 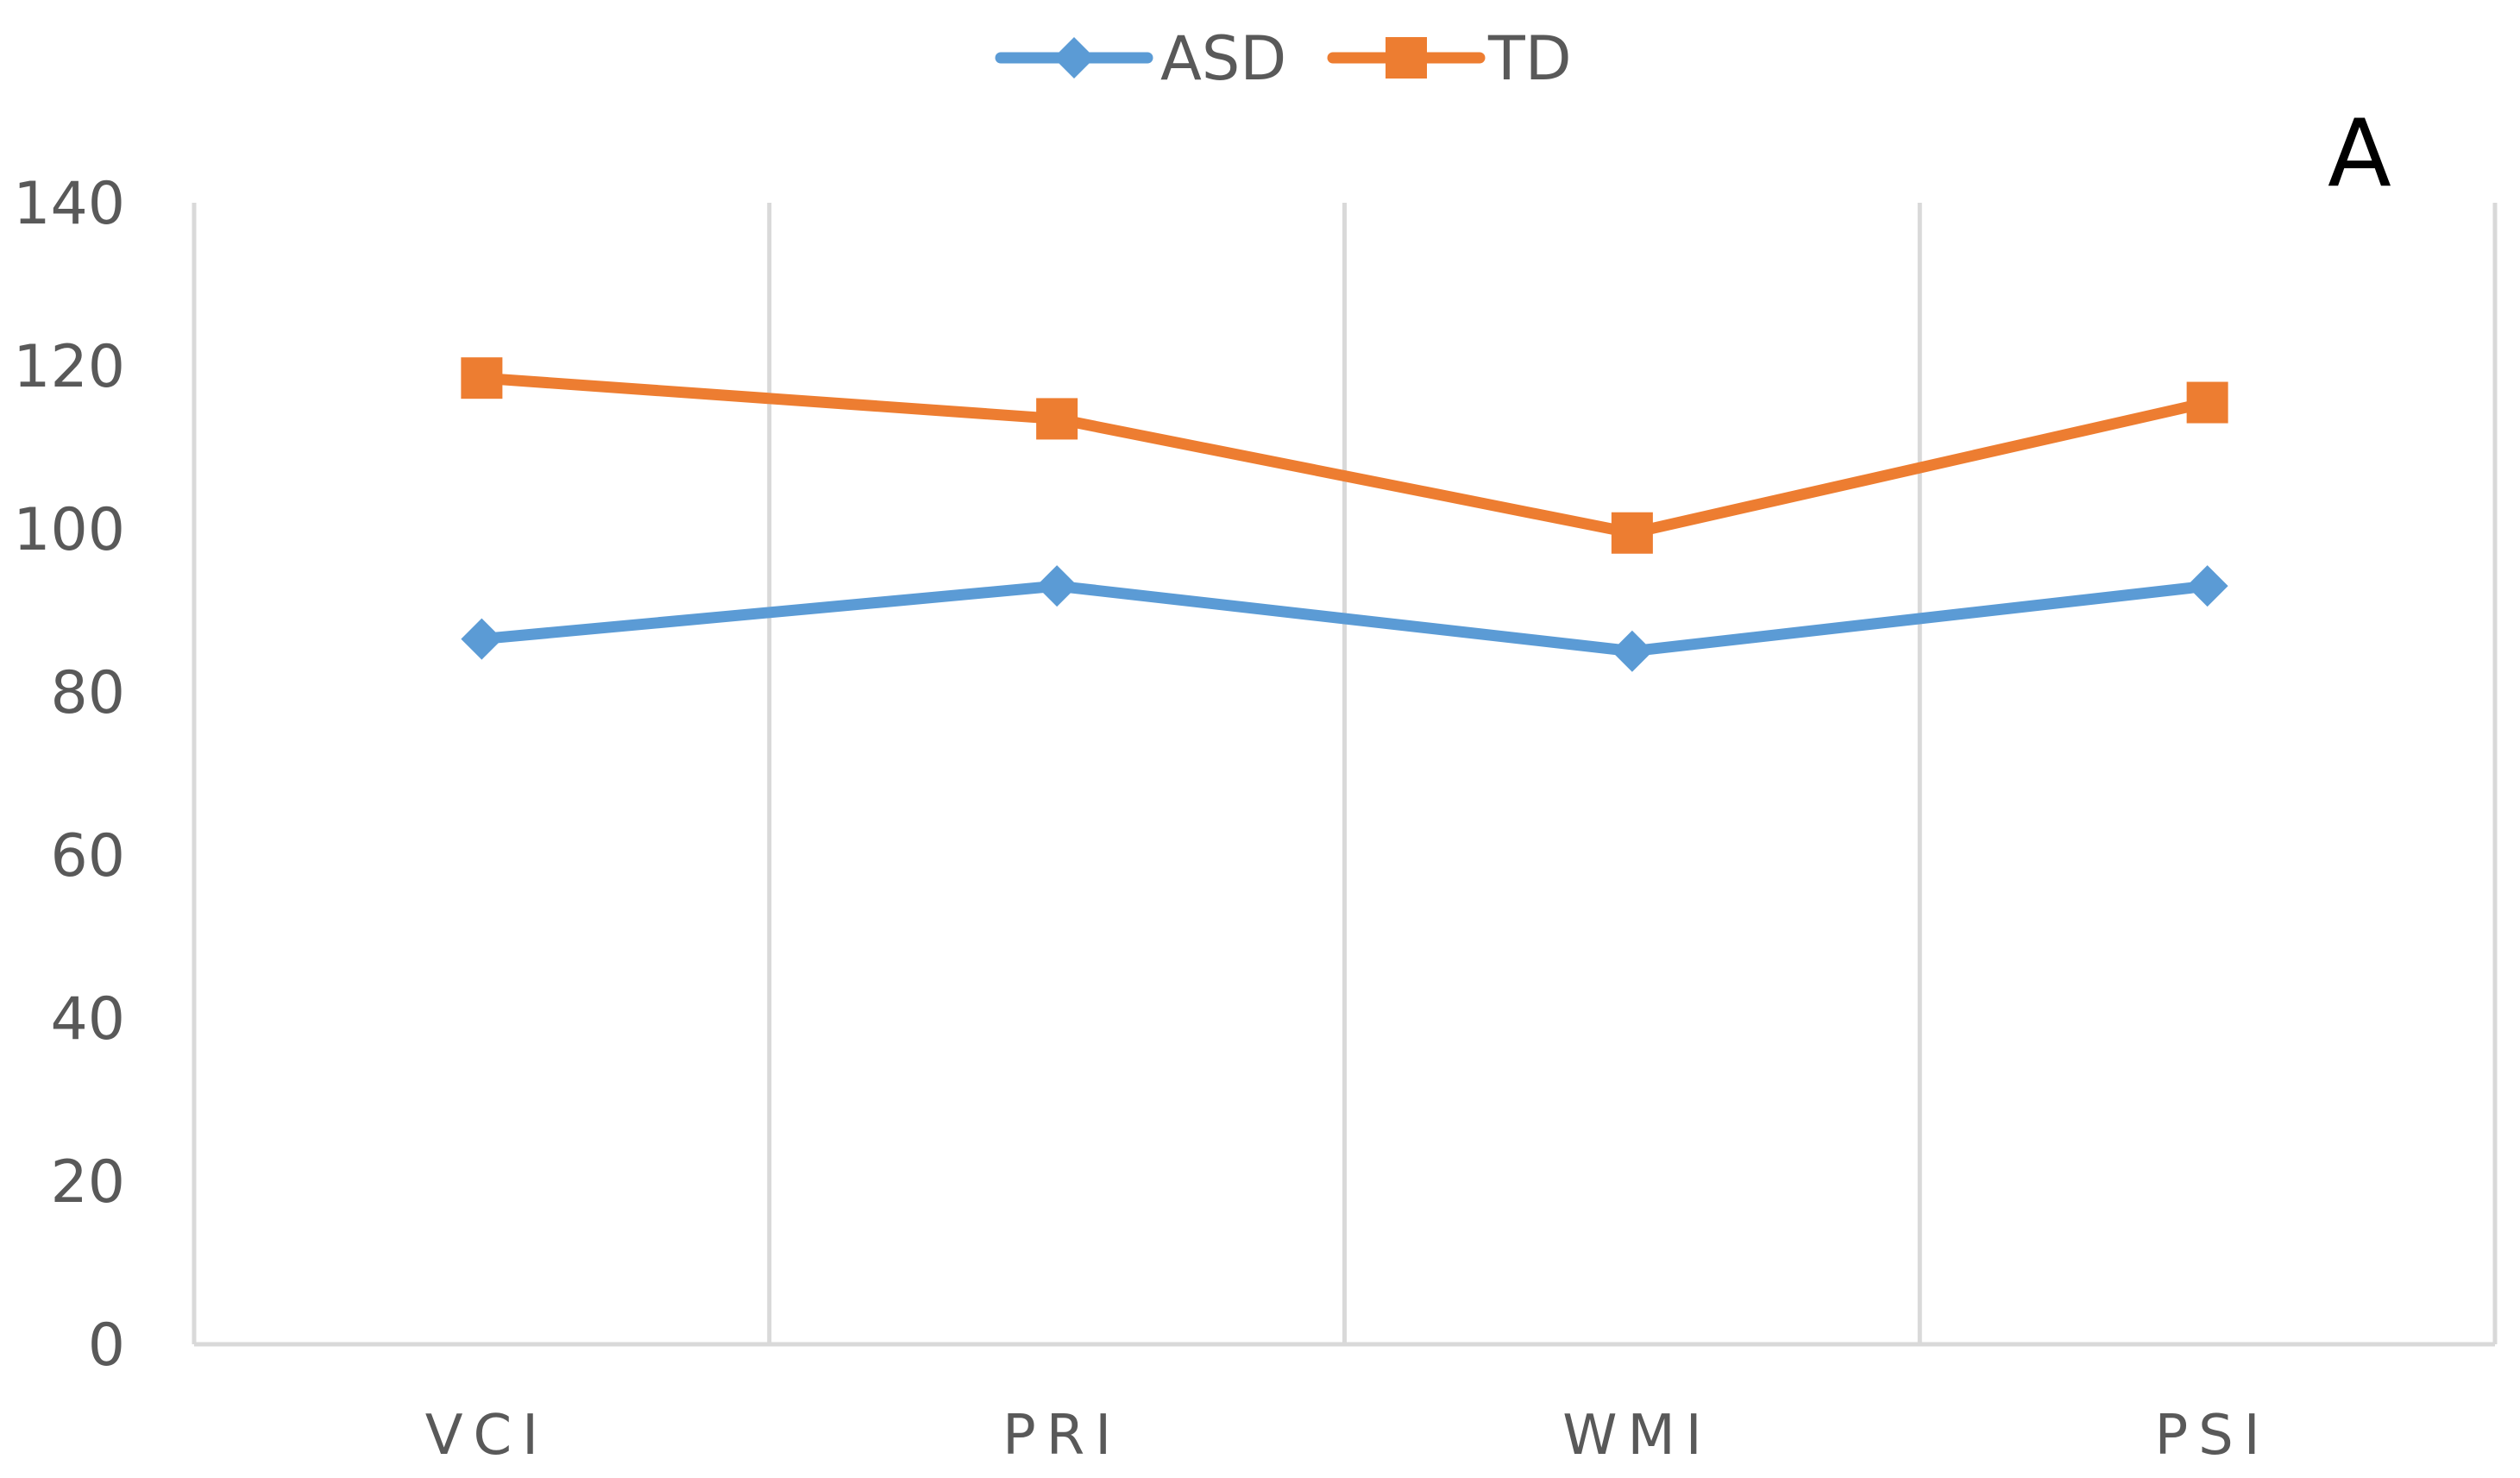 What do you see at coordinates (87, 693) in the screenshot?
I see `y-tick-label: 80` at bounding box center [87, 693].